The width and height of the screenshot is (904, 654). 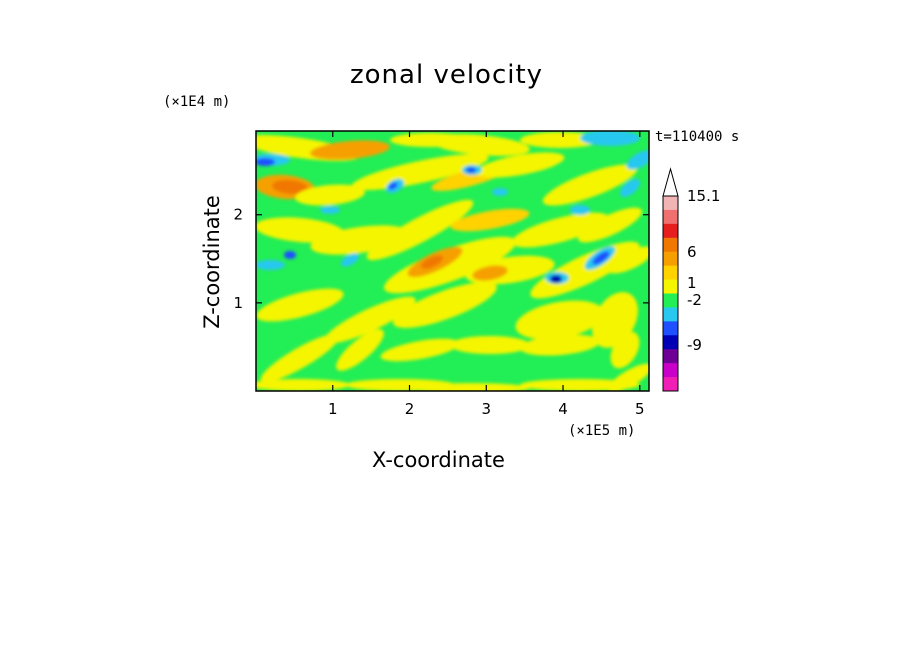 I want to click on y-axis-unit: (×1E4 m), so click(x=197, y=102).